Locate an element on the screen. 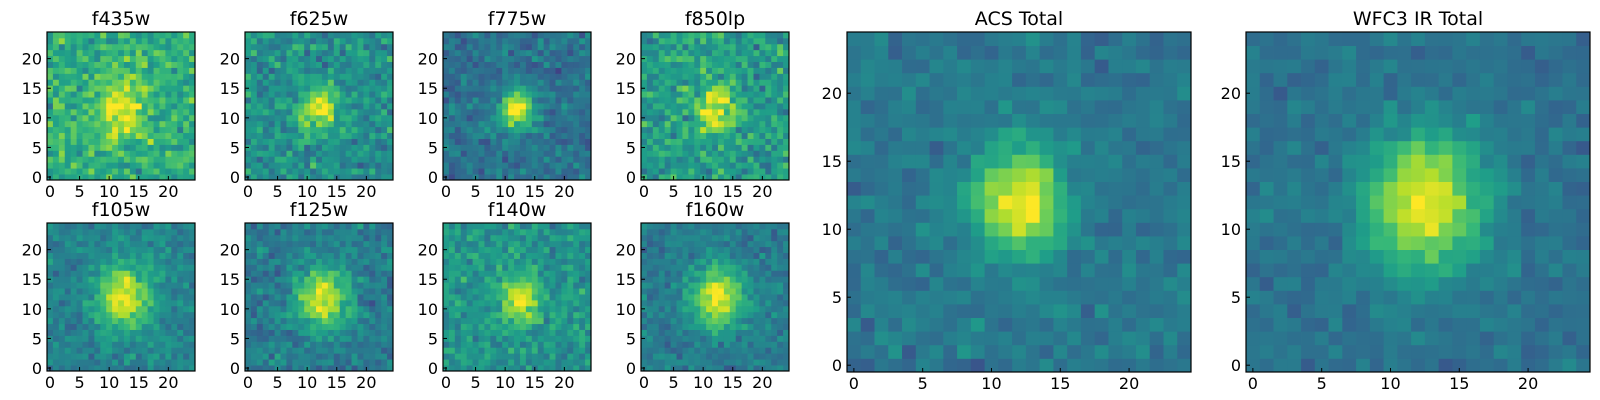 Image resolution: width=1600 pixels, height=400 pixels. panel-title: f140w is located at coordinates (517, 210).